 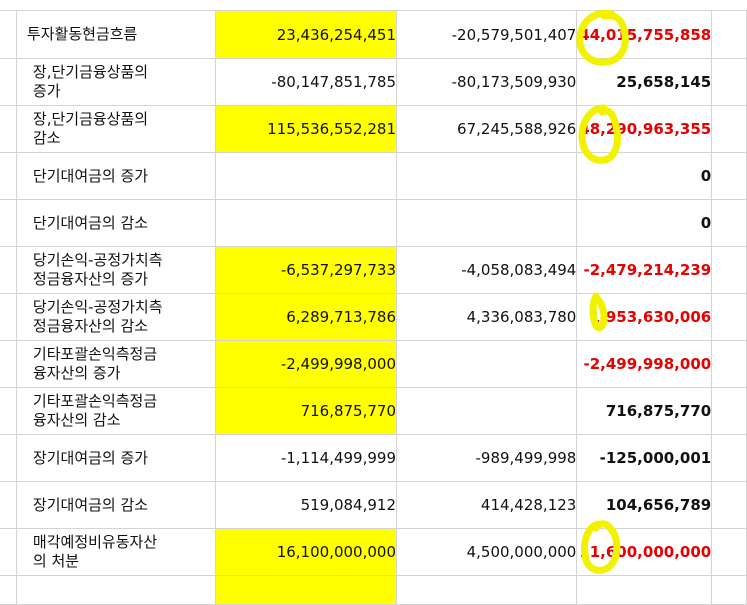 I want to click on difference-cell: 11,600,000,000, so click(x=644, y=552).